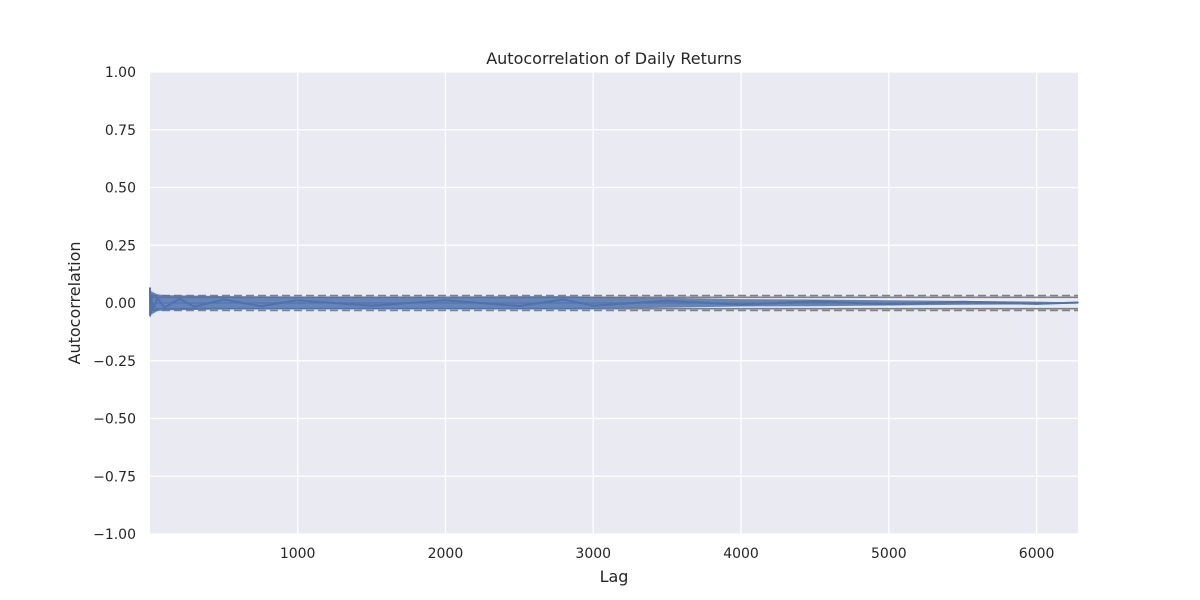  I want to click on y-tick-label: 0.50, so click(120, 189).